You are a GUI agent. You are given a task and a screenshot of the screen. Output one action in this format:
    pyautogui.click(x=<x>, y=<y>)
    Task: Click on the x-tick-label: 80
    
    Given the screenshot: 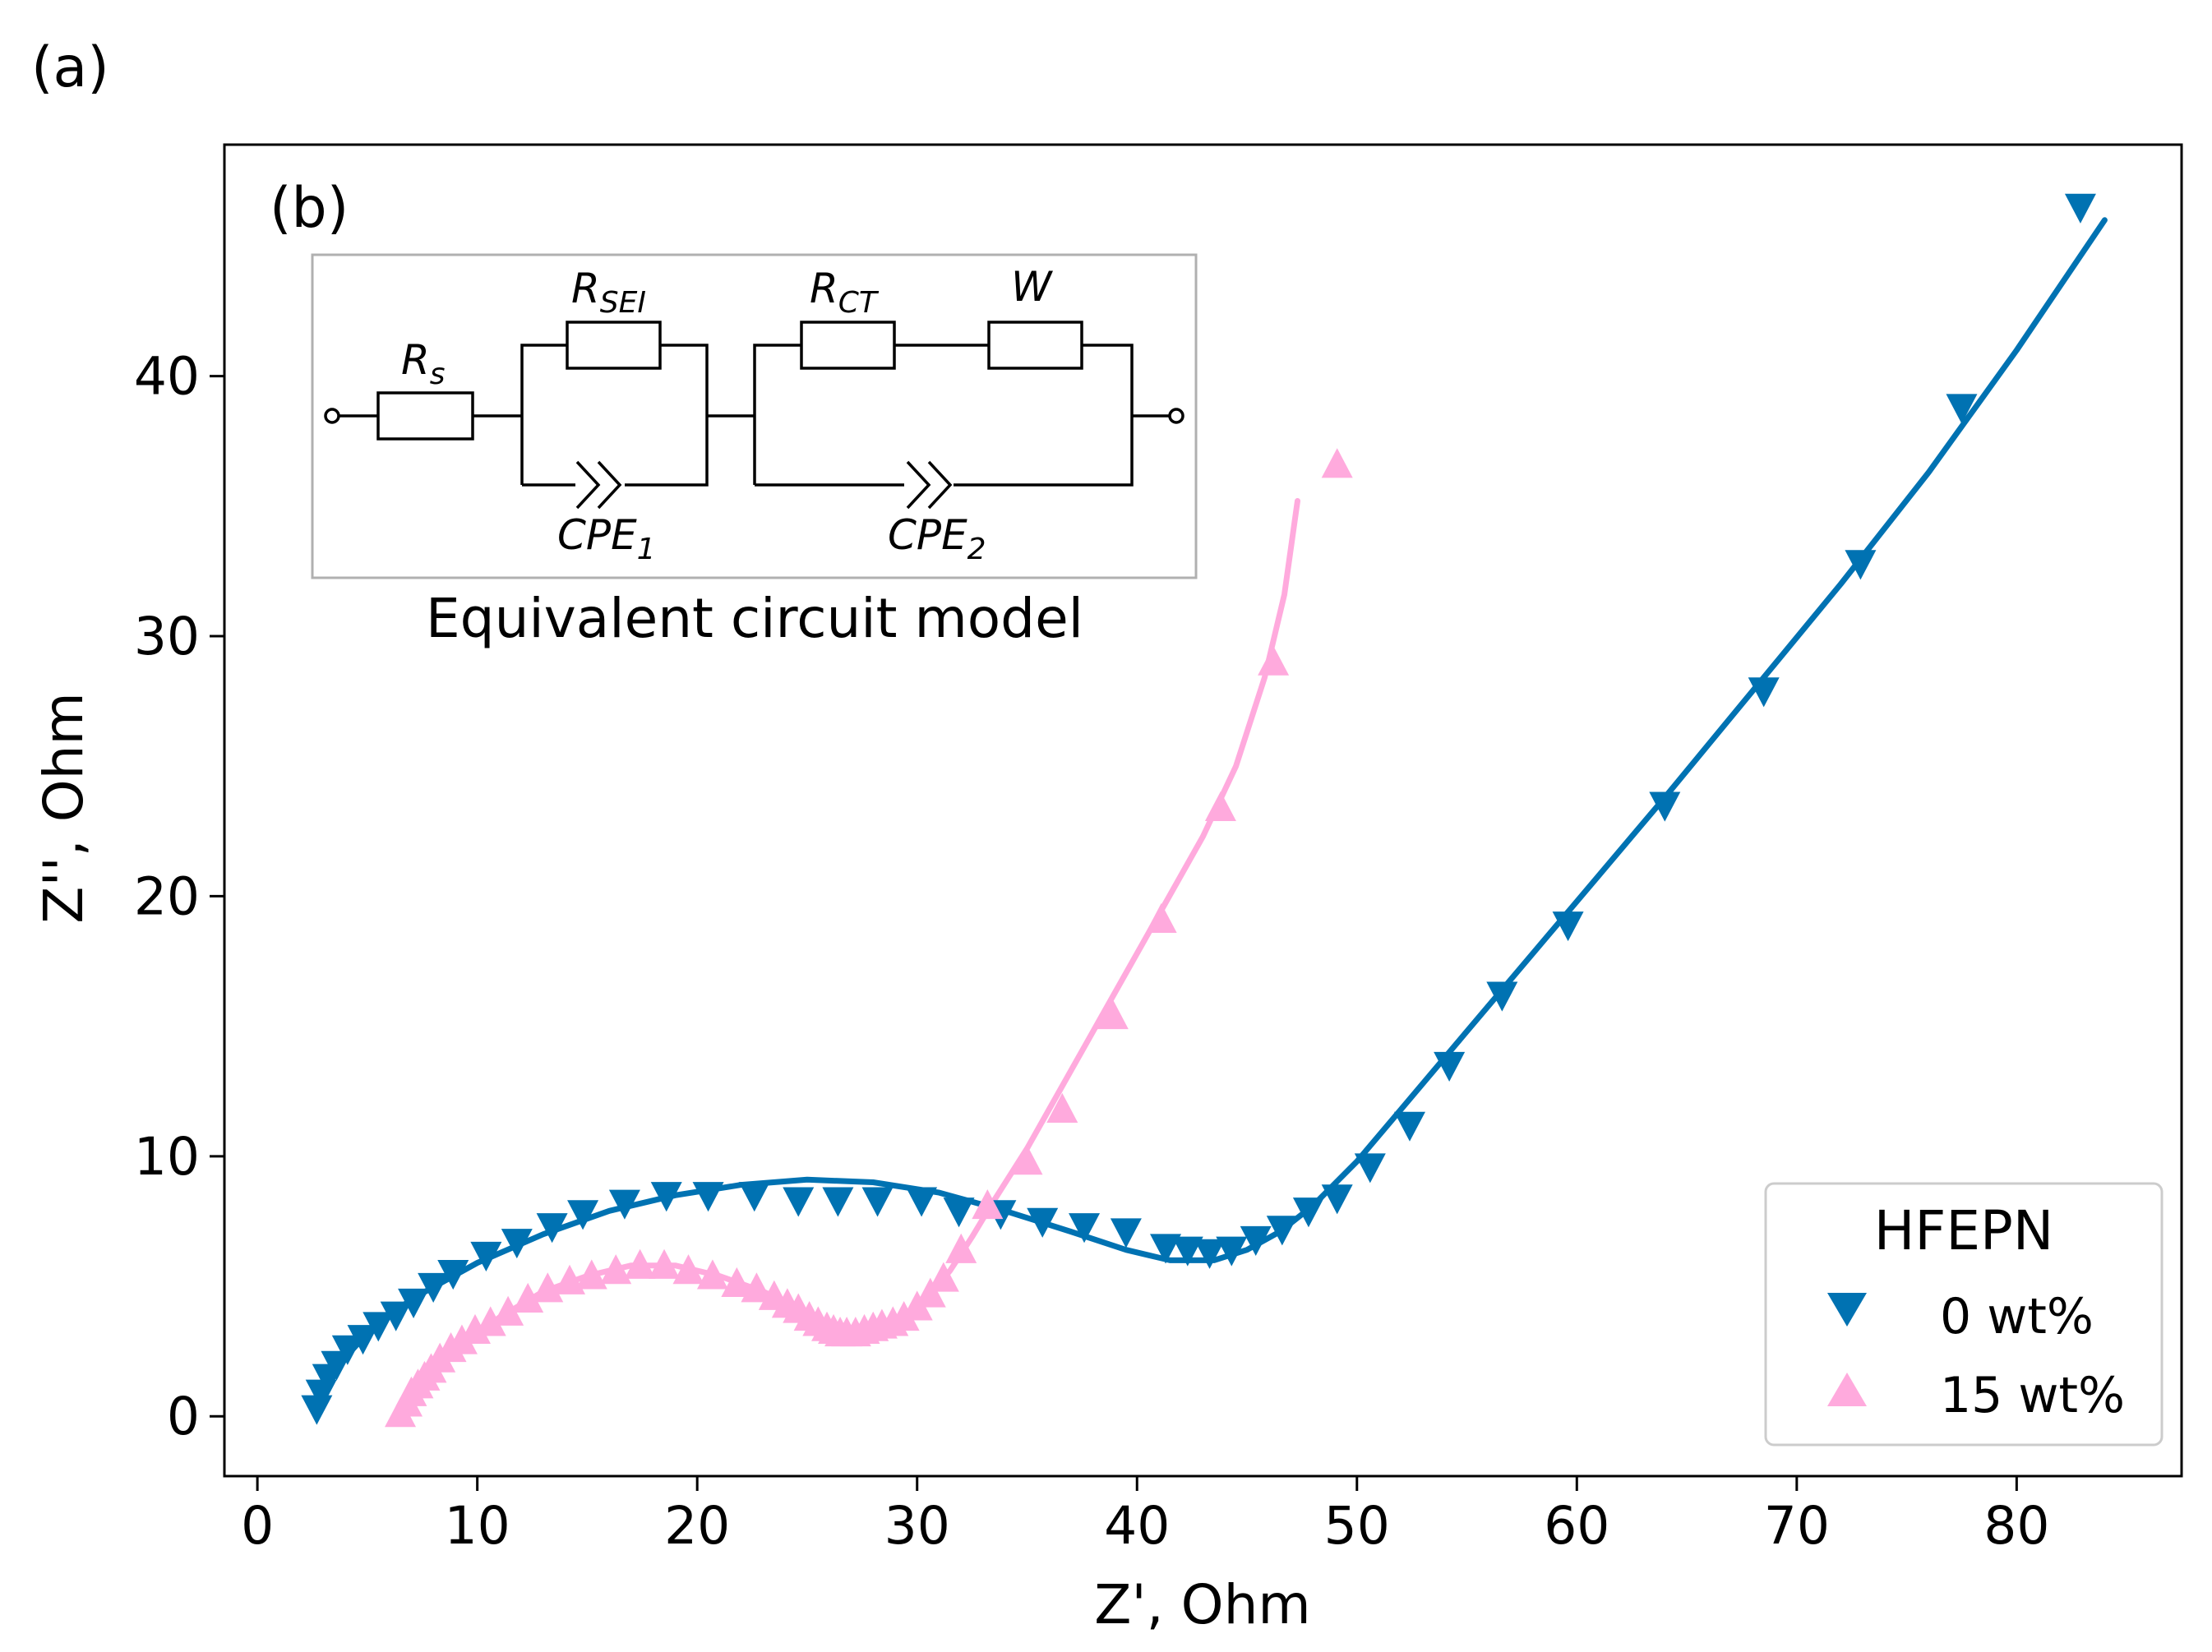 What is the action you would take?
    pyautogui.click(x=2016, y=1526)
    